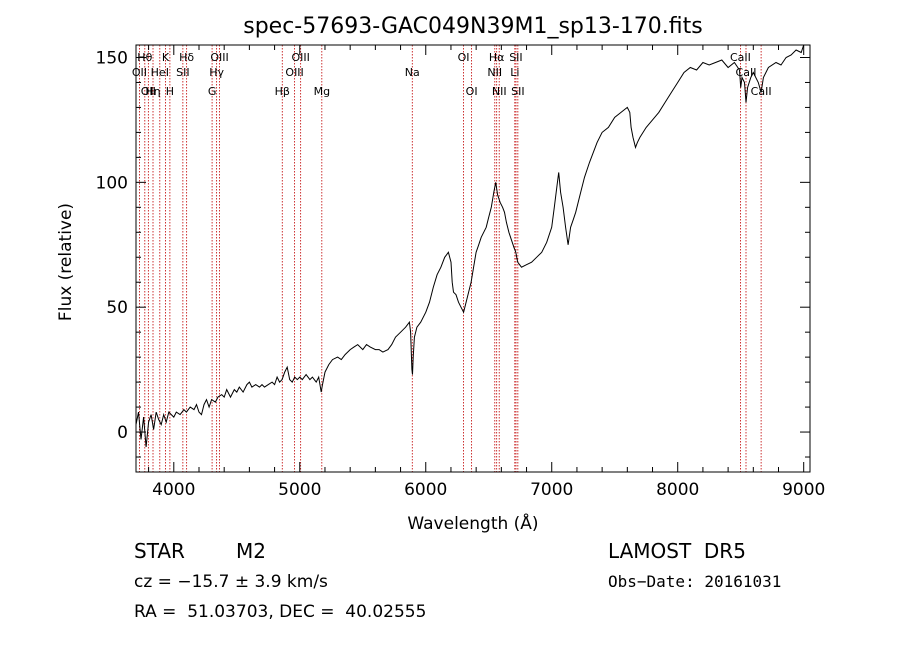 Image resolution: width=900 pixels, height=649 pixels. Describe the element at coordinates (472, 523) in the screenshot. I see `x-axis-label: Wavelength (Å)` at that location.